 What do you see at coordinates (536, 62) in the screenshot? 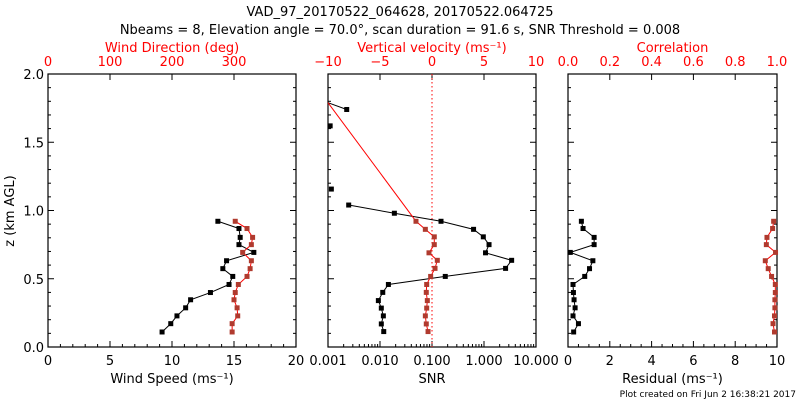
I see `top-tick-label: 10` at bounding box center [536, 62].